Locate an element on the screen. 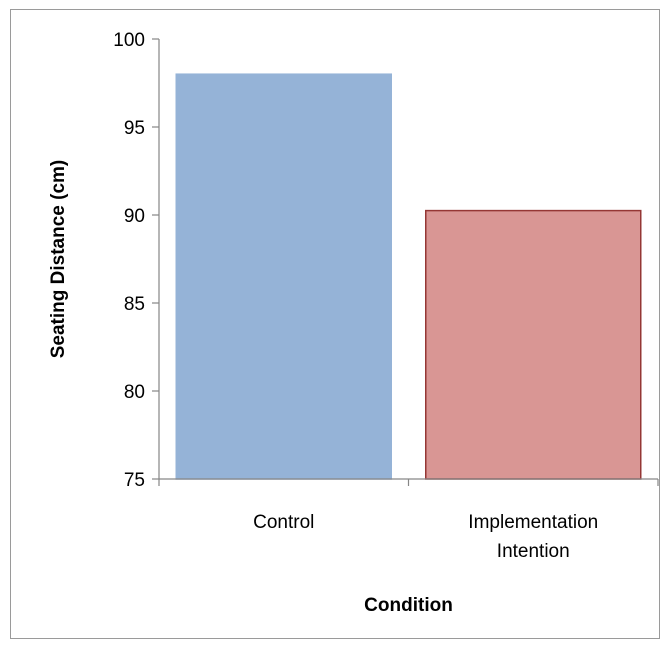 Image resolution: width=672 pixels, height=648 pixels. x-tick-label-1-0: Implementation is located at coordinates (533, 522).